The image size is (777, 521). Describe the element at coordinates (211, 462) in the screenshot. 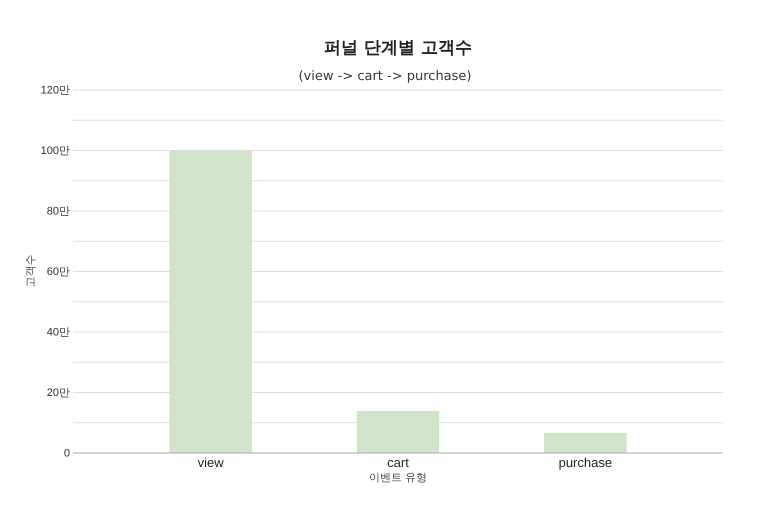

I see `x-tick-label: view` at that location.